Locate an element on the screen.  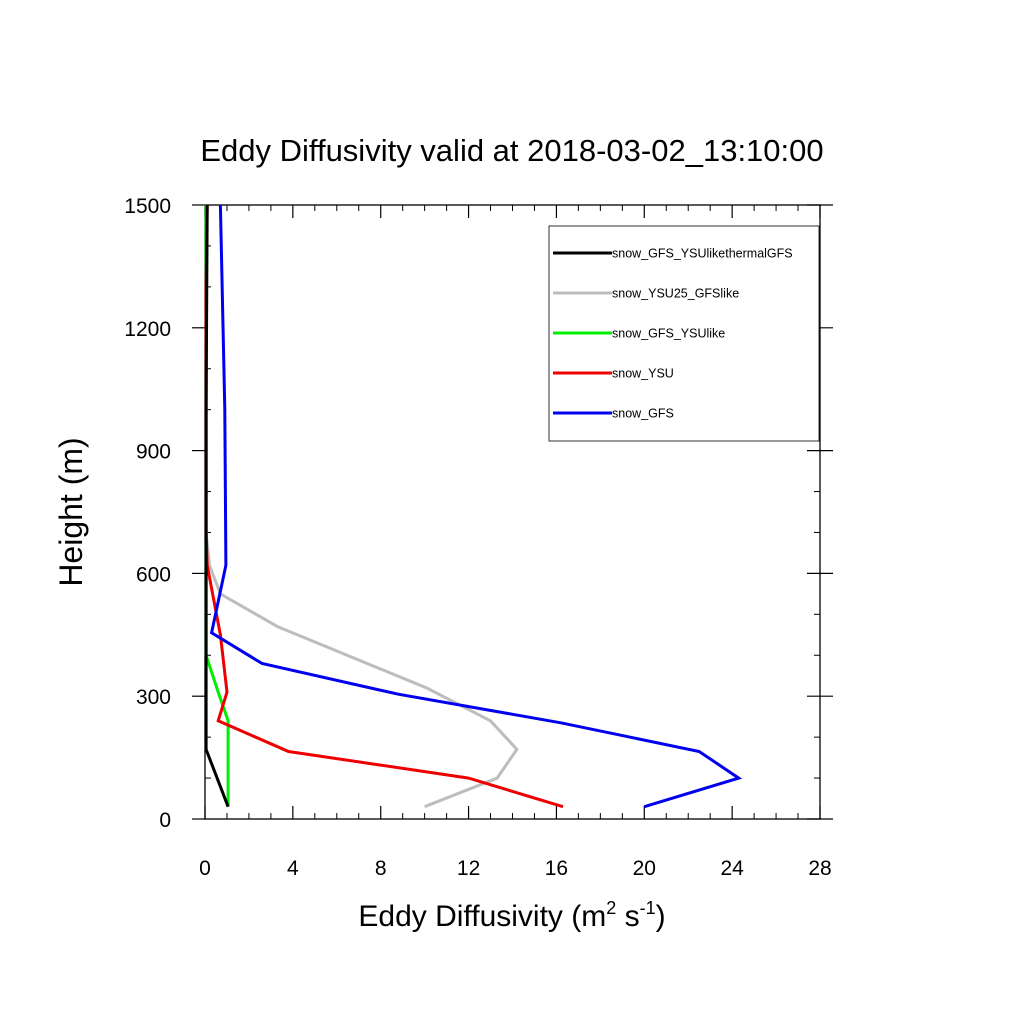
x-tick-label: 16 is located at coordinates (556, 868).